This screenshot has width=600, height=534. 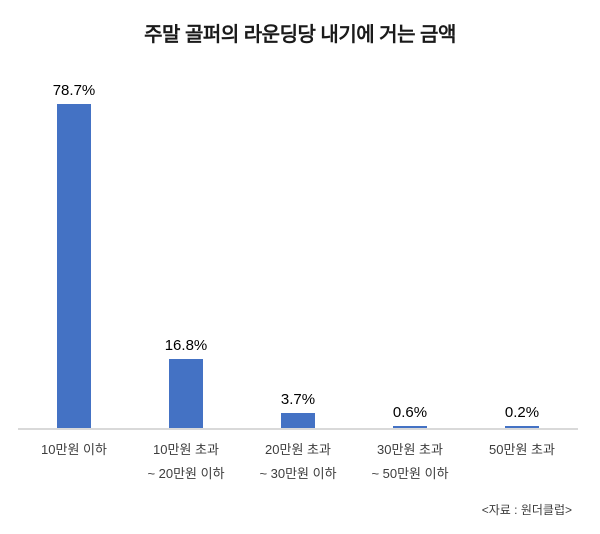 What do you see at coordinates (74, 90) in the screenshot?
I see `value-label: 78.7%` at bounding box center [74, 90].